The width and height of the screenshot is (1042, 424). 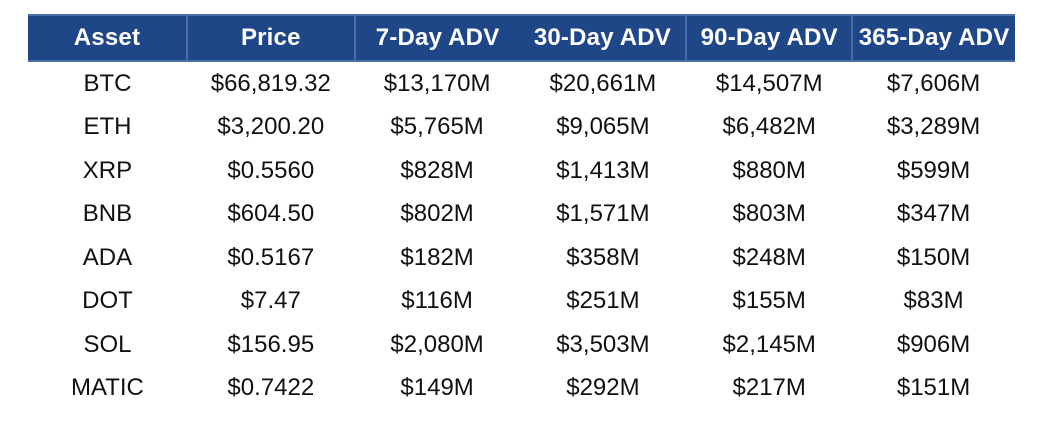 I want to click on cell-30d-adv: $3,503M, so click(x=603, y=345).